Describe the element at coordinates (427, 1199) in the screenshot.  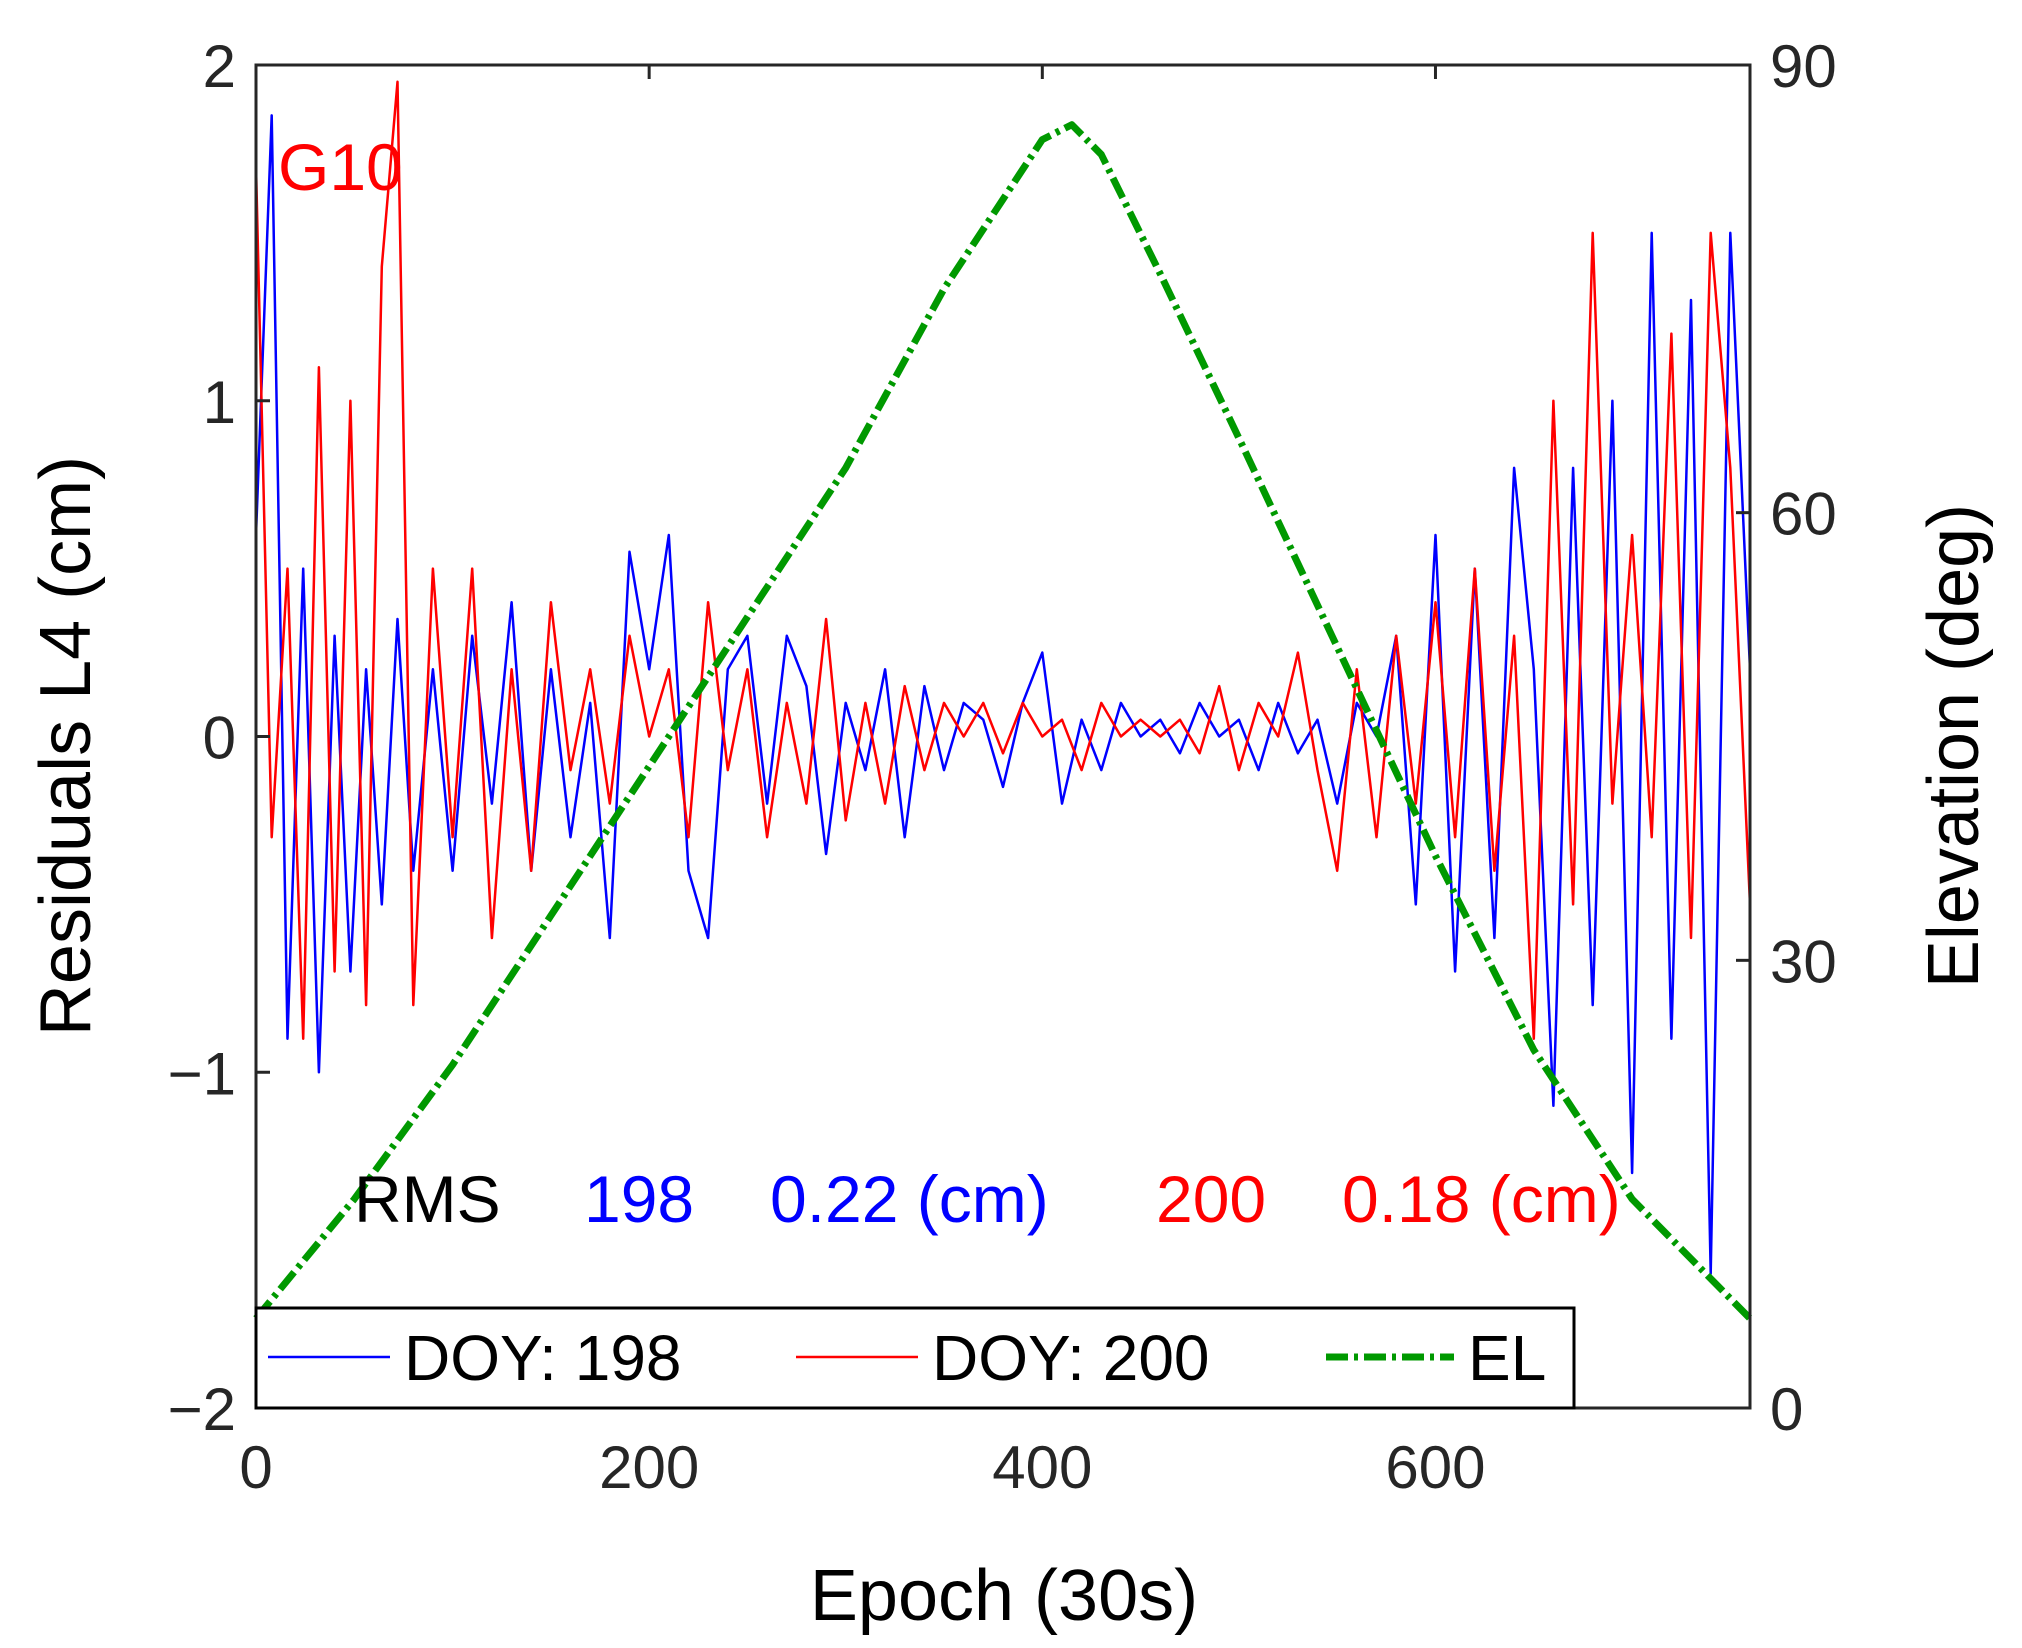
I see `rms-label: RMS` at that location.